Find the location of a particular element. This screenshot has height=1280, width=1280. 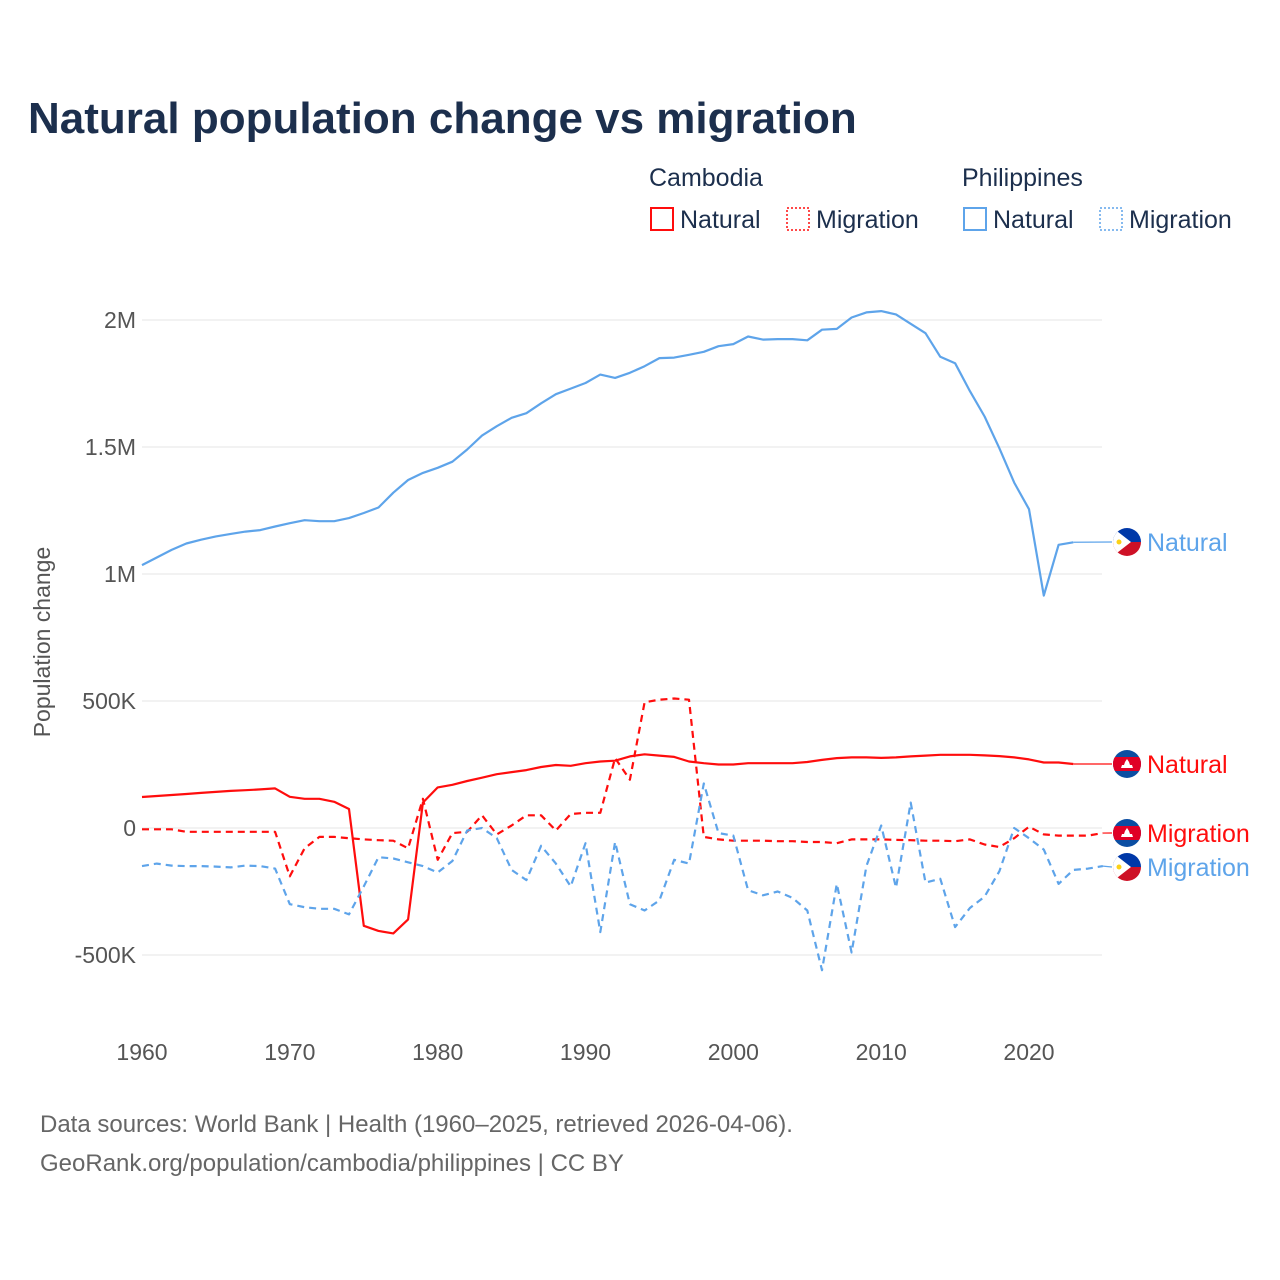

y-axis-label: Population change is located at coordinates (42, 642).